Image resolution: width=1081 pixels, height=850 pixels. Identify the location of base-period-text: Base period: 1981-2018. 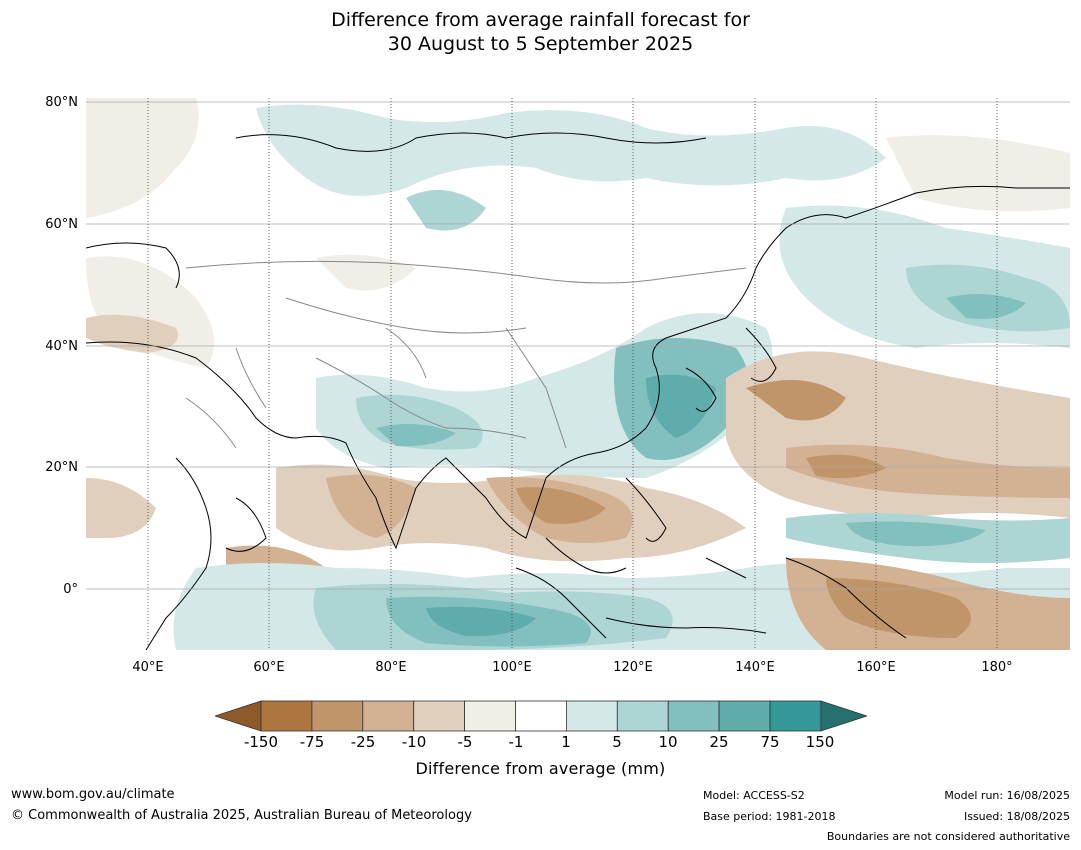
(769, 816).